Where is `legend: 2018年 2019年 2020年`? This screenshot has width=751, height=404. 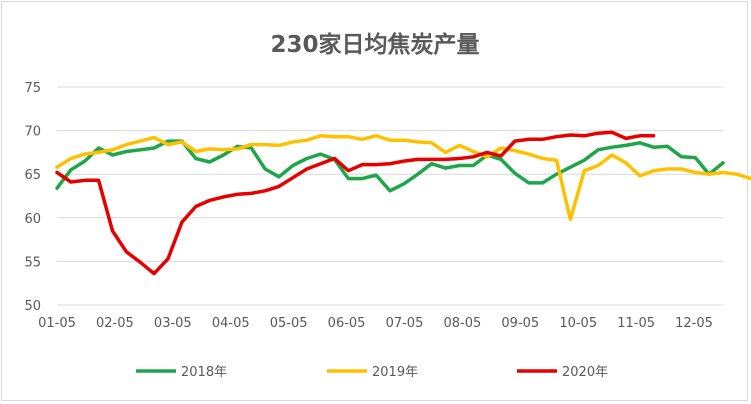
legend: 2018年 2019年 2020年 is located at coordinates (372, 372).